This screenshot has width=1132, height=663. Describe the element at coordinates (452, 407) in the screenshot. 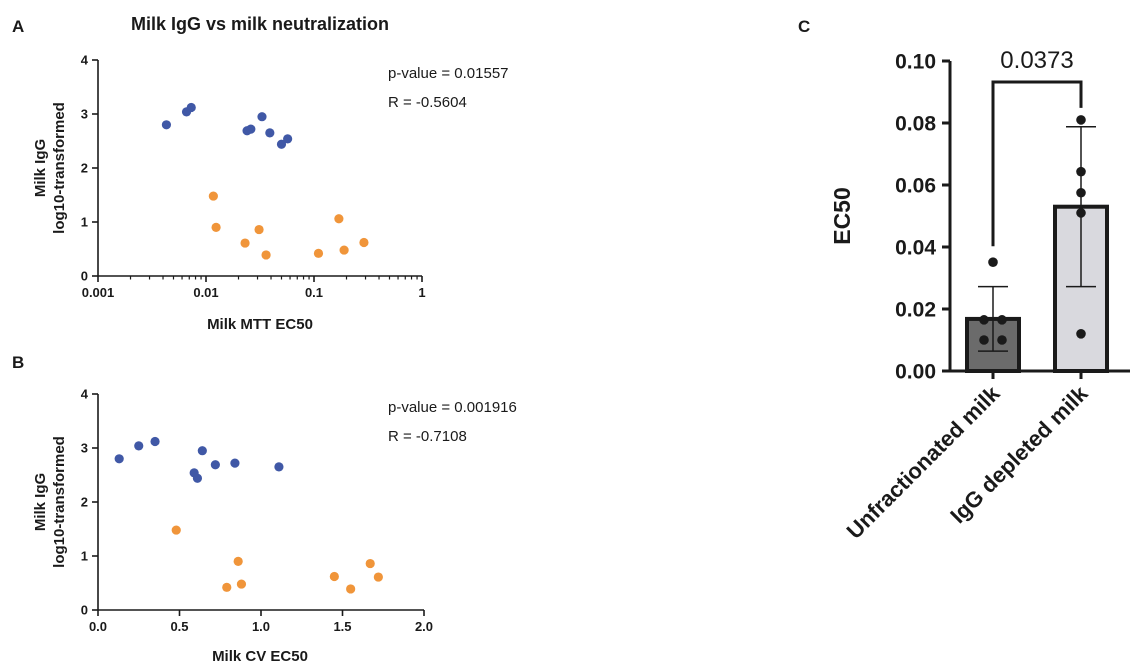

I see `p-value-label: p-value = 0.001916` at that location.